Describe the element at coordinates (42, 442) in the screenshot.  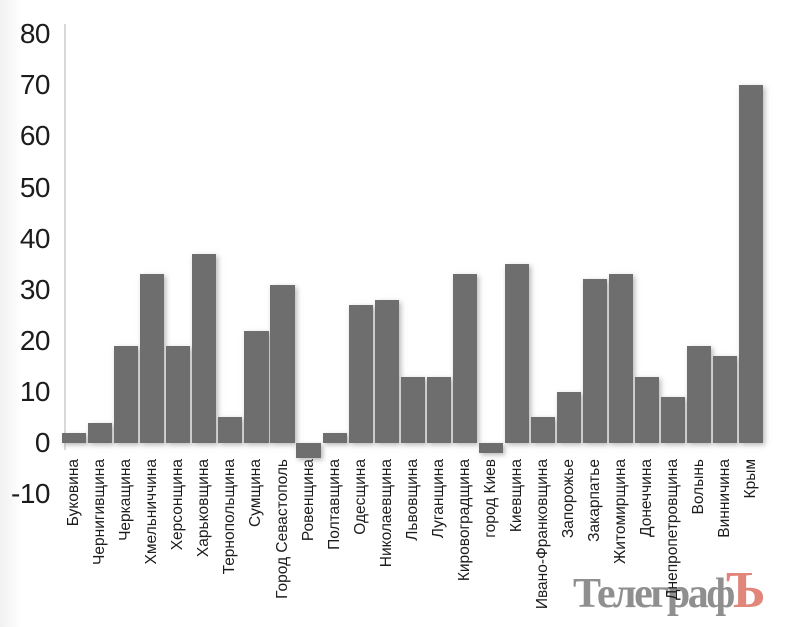
I see `y-tick-label: 0` at that location.